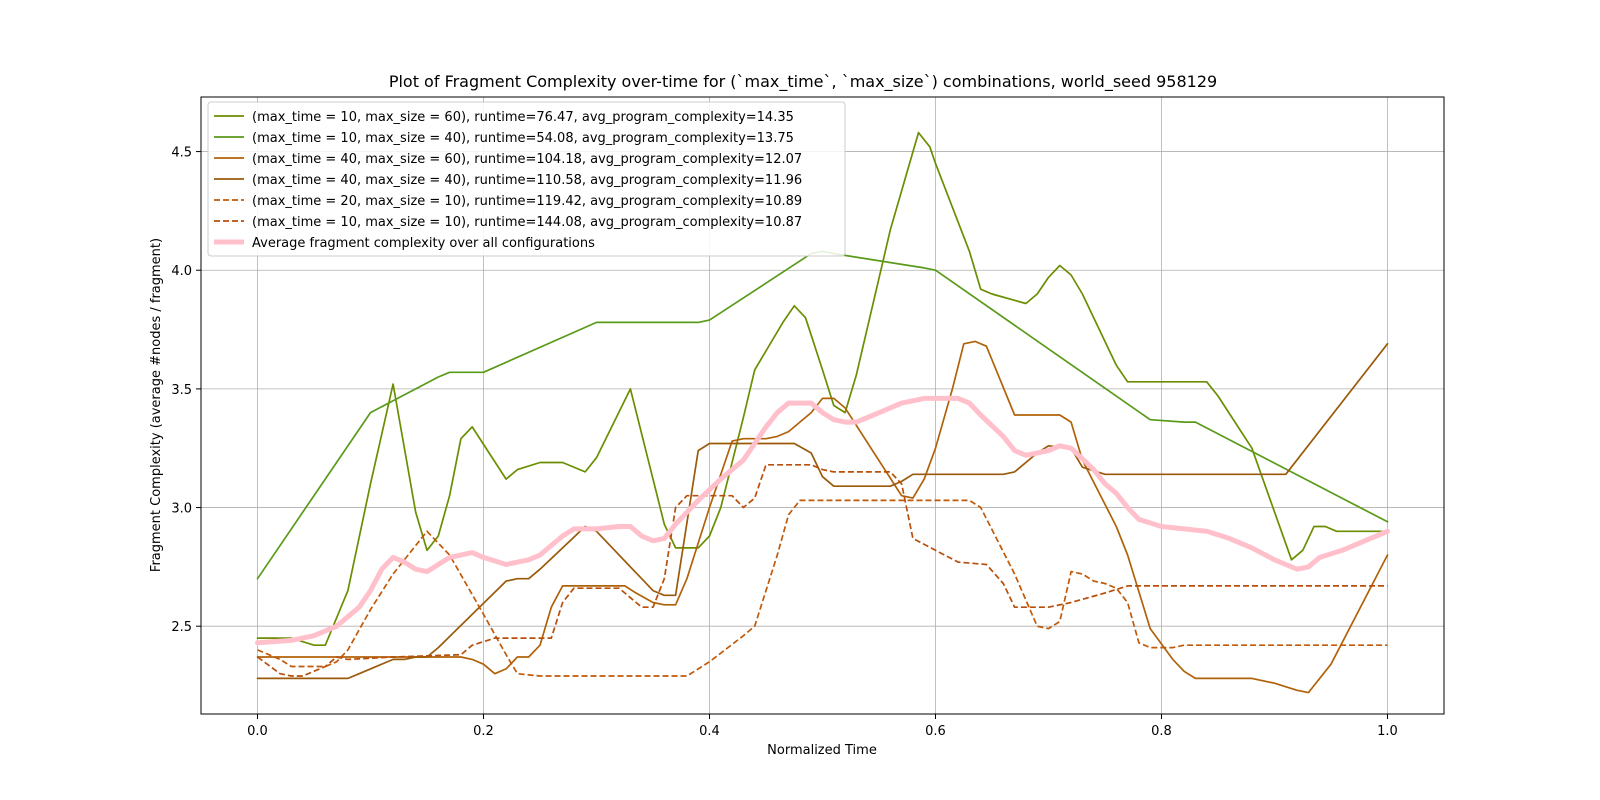 This screenshot has width=1600, height=800. Describe the element at coordinates (181, 271) in the screenshot. I see `y-tick-label: 4.0` at that location.